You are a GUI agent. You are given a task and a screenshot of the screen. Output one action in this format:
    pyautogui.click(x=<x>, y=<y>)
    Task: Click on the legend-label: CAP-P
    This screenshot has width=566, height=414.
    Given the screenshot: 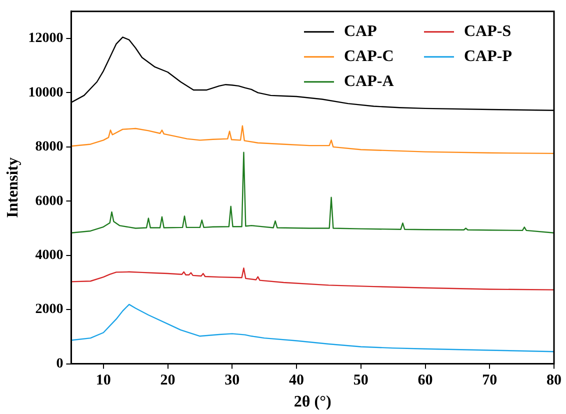 What is the action you would take?
    pyautogui.click(x=488, y=57)
    